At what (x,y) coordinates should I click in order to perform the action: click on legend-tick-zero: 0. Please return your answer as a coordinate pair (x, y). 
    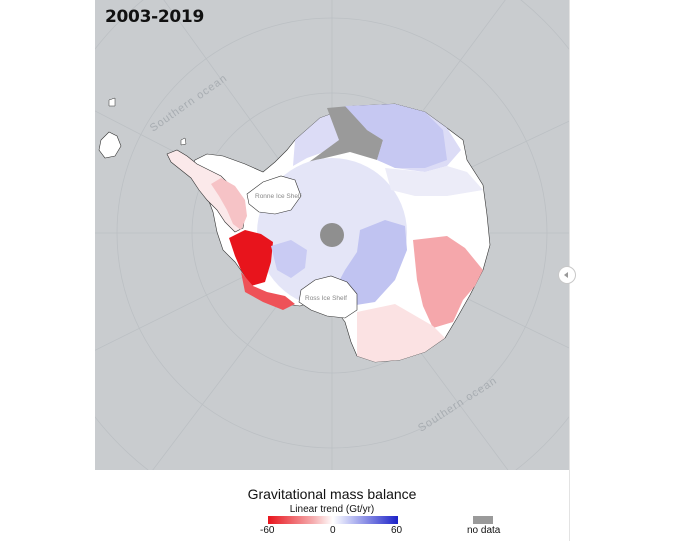
    Looking at the image, I should click on (333, 530).